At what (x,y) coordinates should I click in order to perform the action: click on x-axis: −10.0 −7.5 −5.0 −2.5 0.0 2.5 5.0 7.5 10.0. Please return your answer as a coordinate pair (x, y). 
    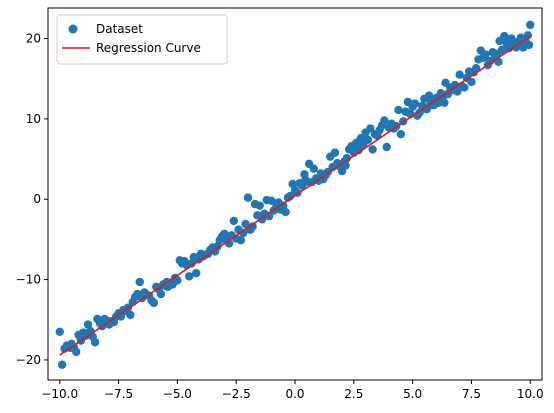
    Looking at the image, I should click on (292, 390).